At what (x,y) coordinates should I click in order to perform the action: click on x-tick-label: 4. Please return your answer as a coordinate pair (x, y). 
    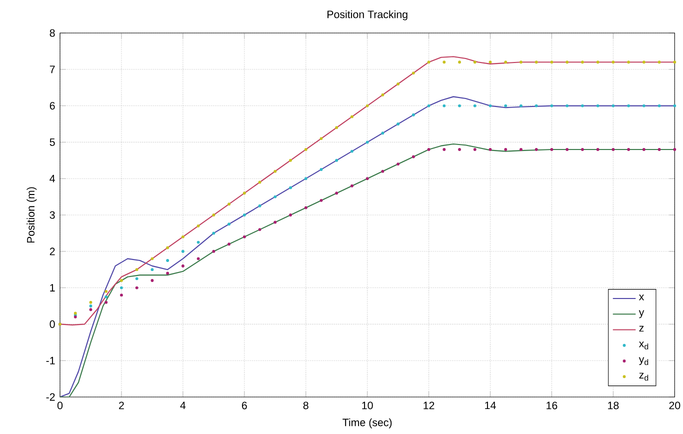
    Looking at the image, I should click on (183, 406).